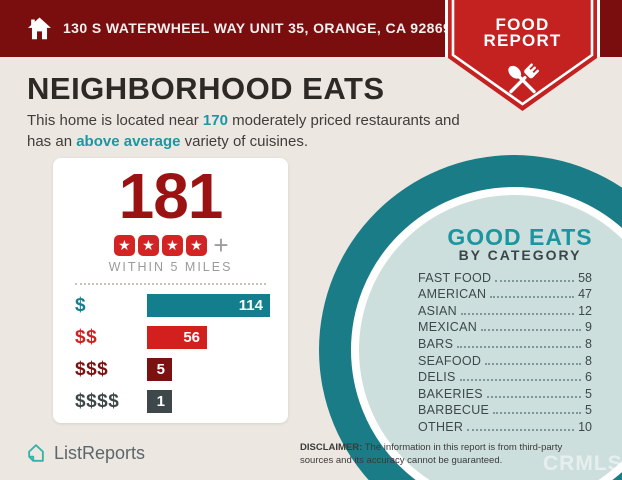 The width and height of the screenshot is (622, 480). Describe the element at coordinates (206, 88) in the screenshot. I see `page-title: NEIGHBORHOOD EATS` at that location.